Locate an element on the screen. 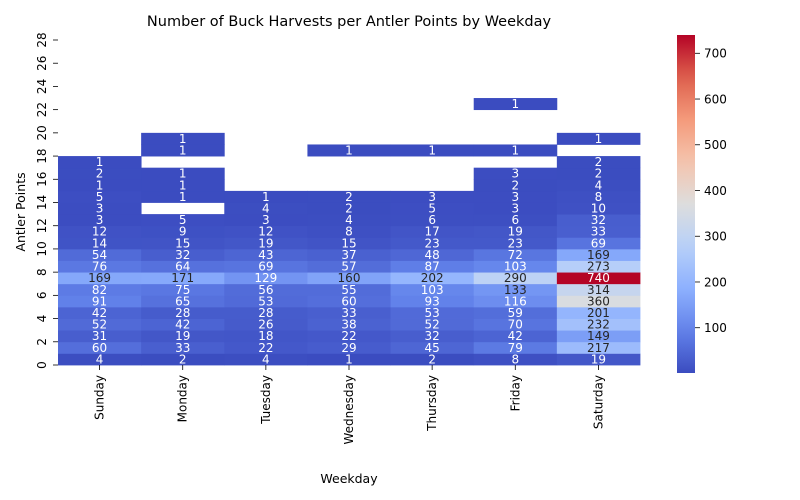 This screenshot has height=500, width=800. cell-value-label: 79 is located at coordinates (515, 348).